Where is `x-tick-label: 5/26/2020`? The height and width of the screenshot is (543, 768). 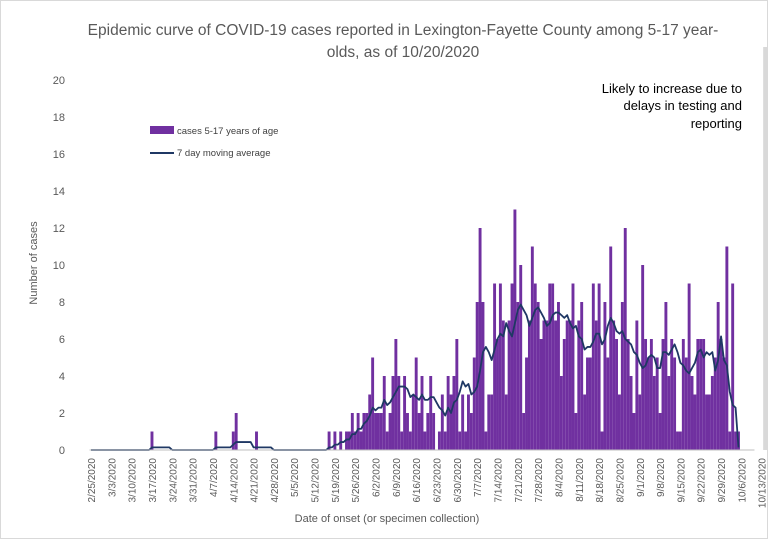 x-tick-label: 5/26/2020 is located at coordinates (356, 480).